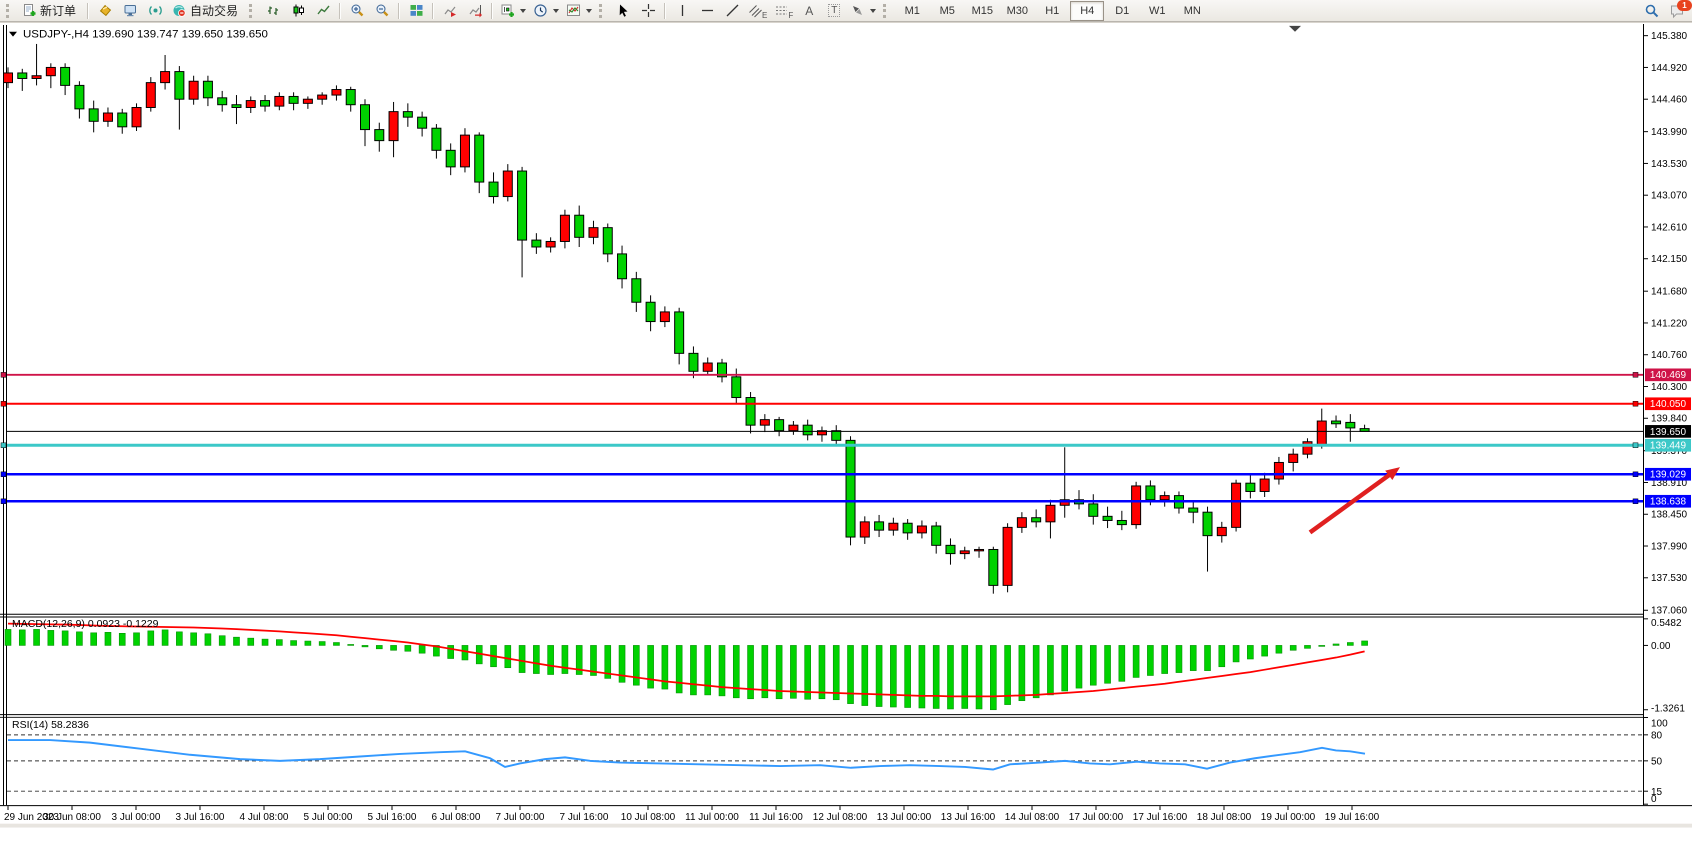 Image resolution: width=1692 pixels, height=854 pixels. Describe the element at coordinates (834, 11) in the screenshot. I see `text-label-tool-button: T` at that location.